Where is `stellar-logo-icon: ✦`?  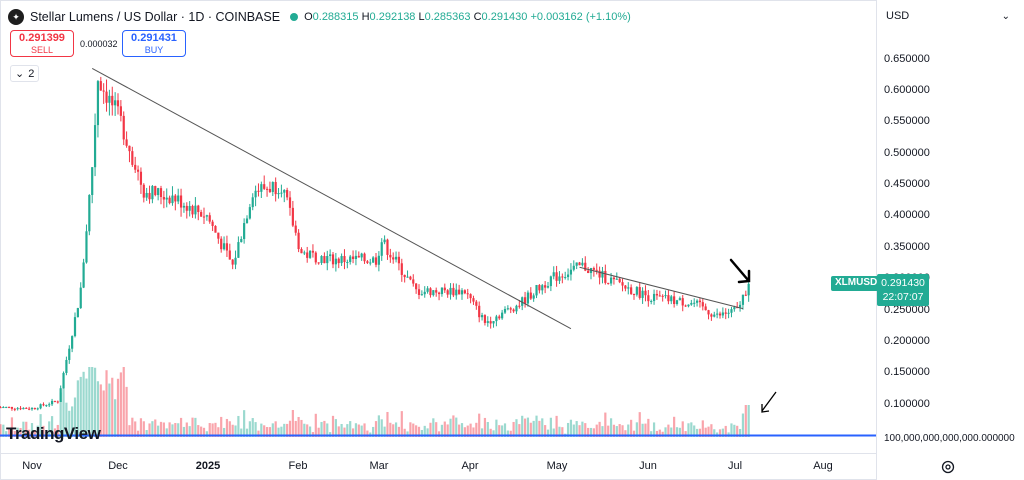 stellar-logo-icon: ✦ is located at coordinates (16, 17).